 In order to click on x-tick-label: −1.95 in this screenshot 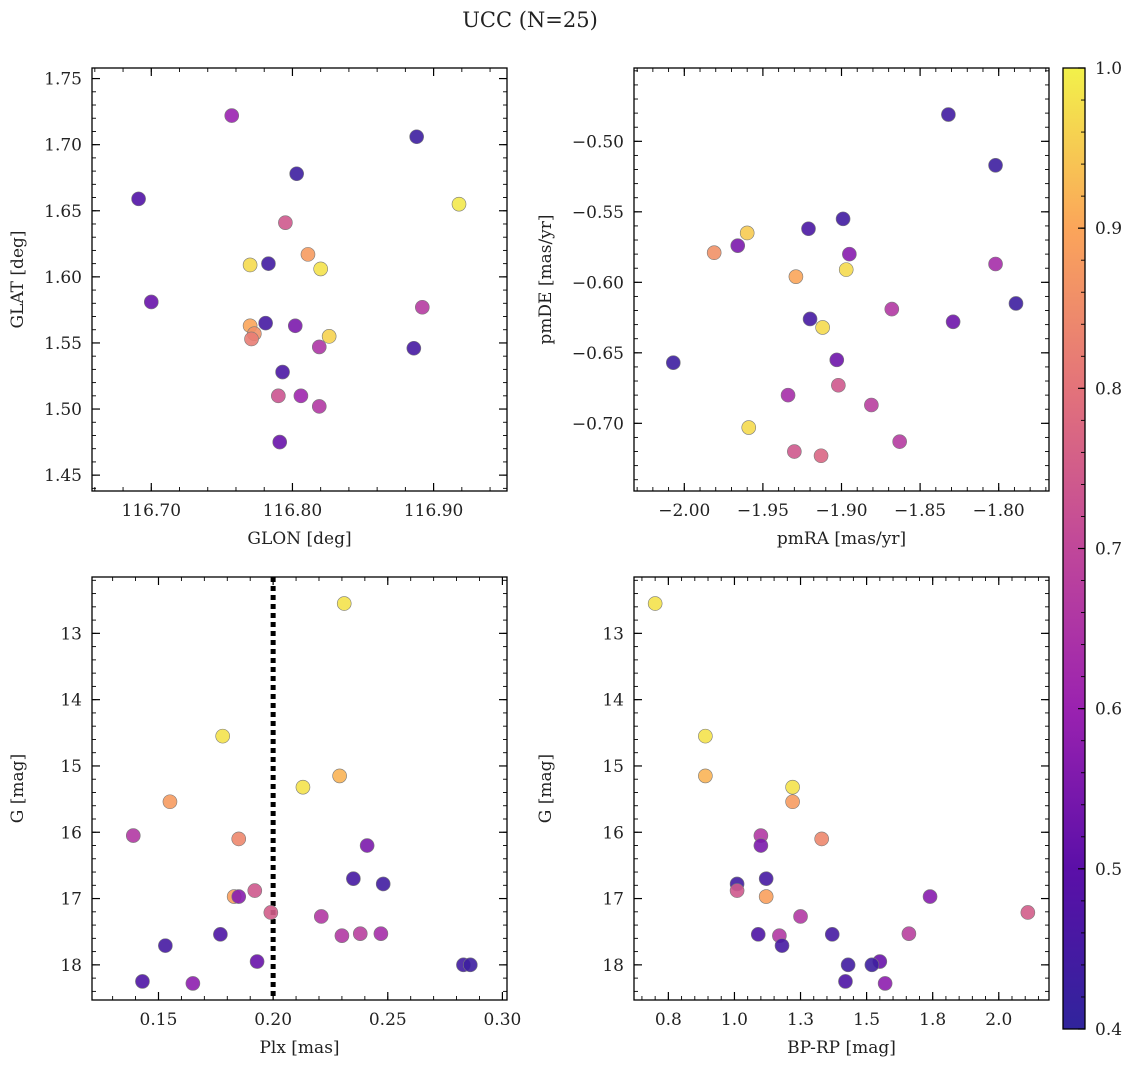, I will do `click(763, 511)`.